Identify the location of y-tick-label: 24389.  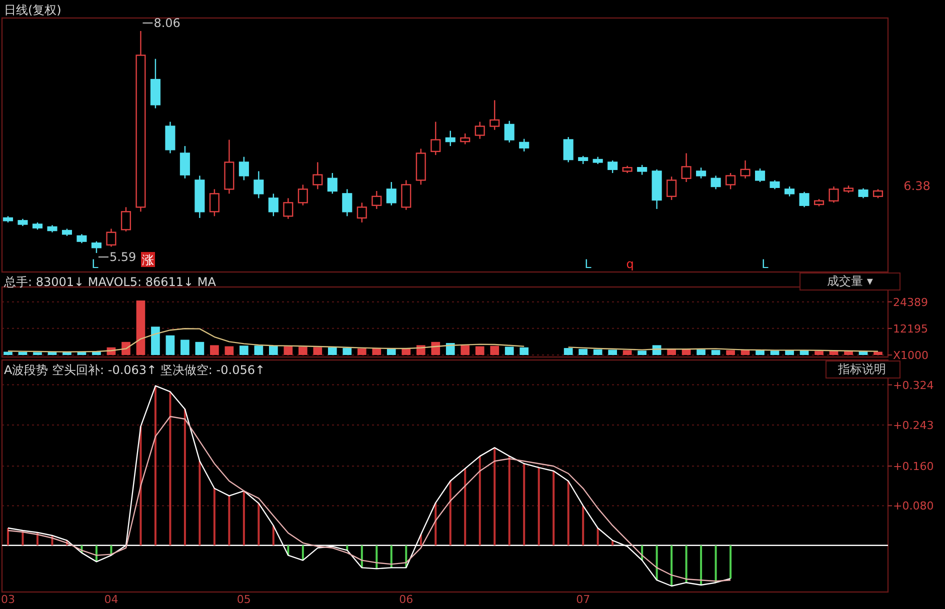
(910, 302).